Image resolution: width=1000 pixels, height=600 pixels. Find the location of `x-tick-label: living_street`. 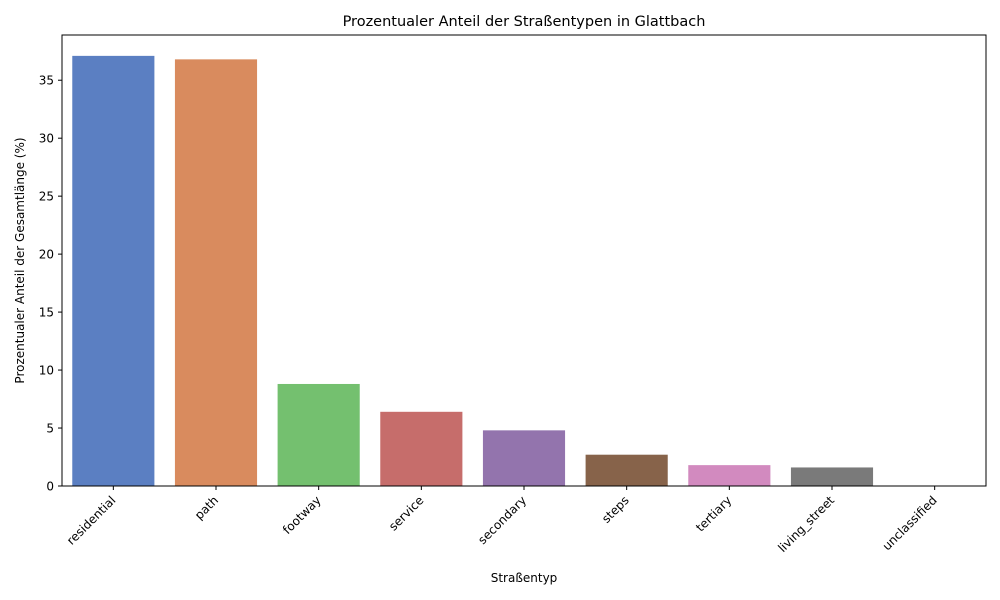

x-tick-label: living_street is located at coordinates (806, 524).